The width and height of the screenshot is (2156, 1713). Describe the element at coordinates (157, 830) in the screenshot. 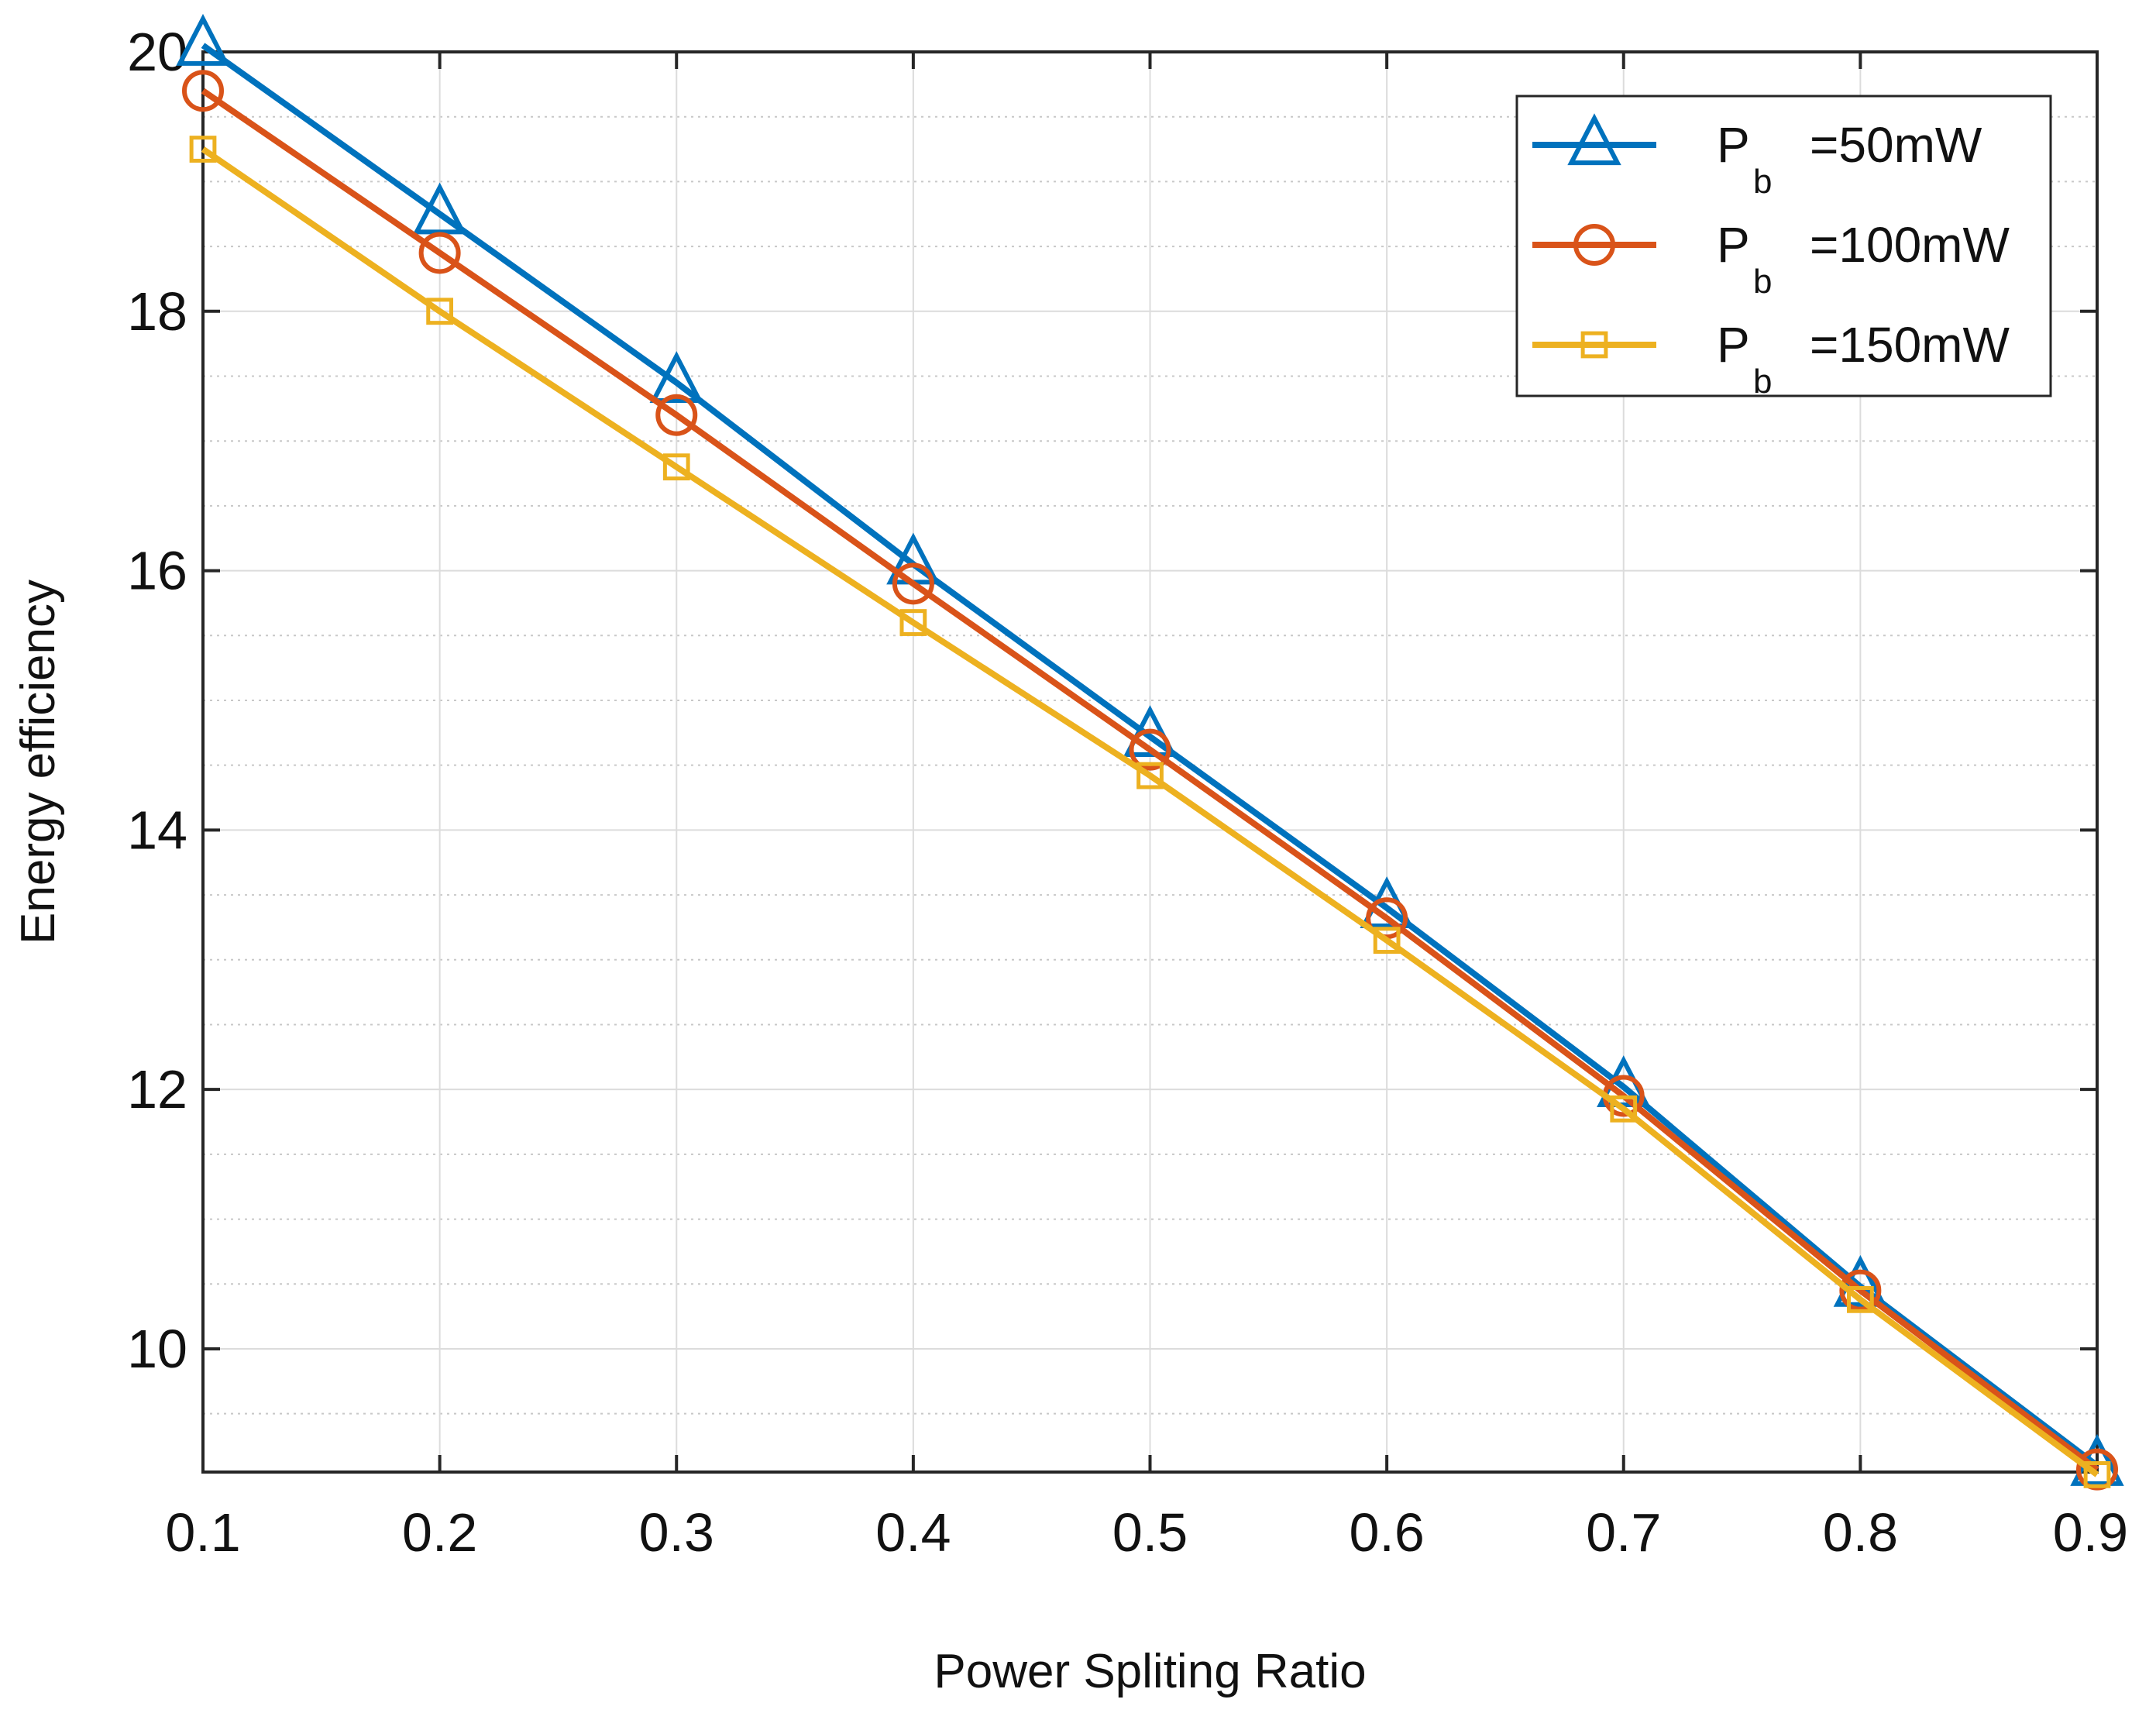

I see `y-tick-label: 14` at that location.